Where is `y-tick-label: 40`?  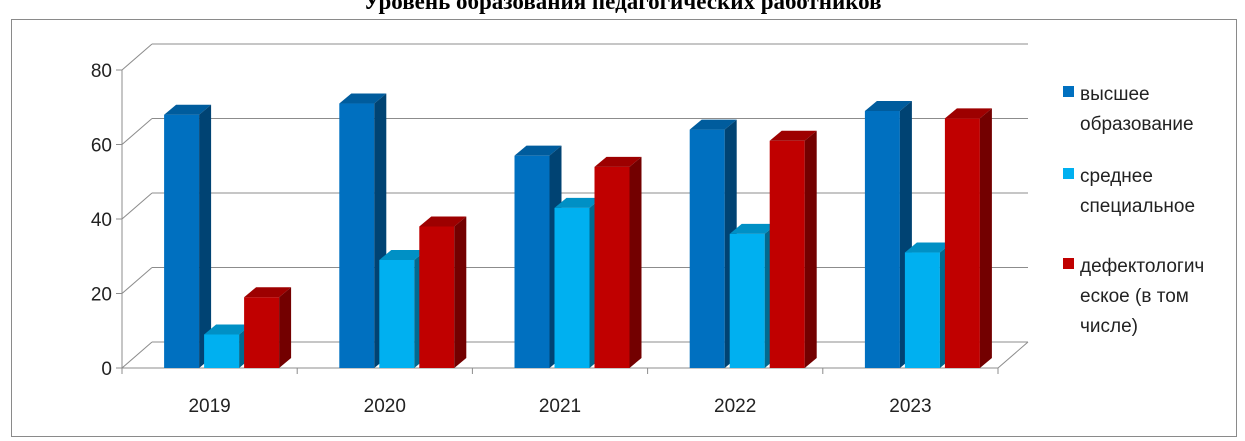 y-tick-label: 40 is located at coordinates (101, 220).